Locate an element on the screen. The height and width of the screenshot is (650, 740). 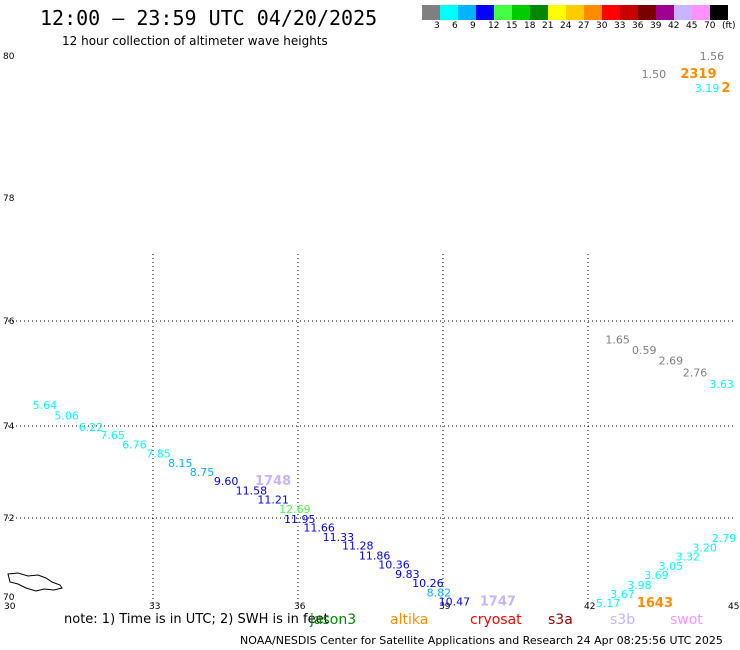
map-title: 12:00 – 23:59 UTC 04/20/2025 is located at coordinates (209, 18).